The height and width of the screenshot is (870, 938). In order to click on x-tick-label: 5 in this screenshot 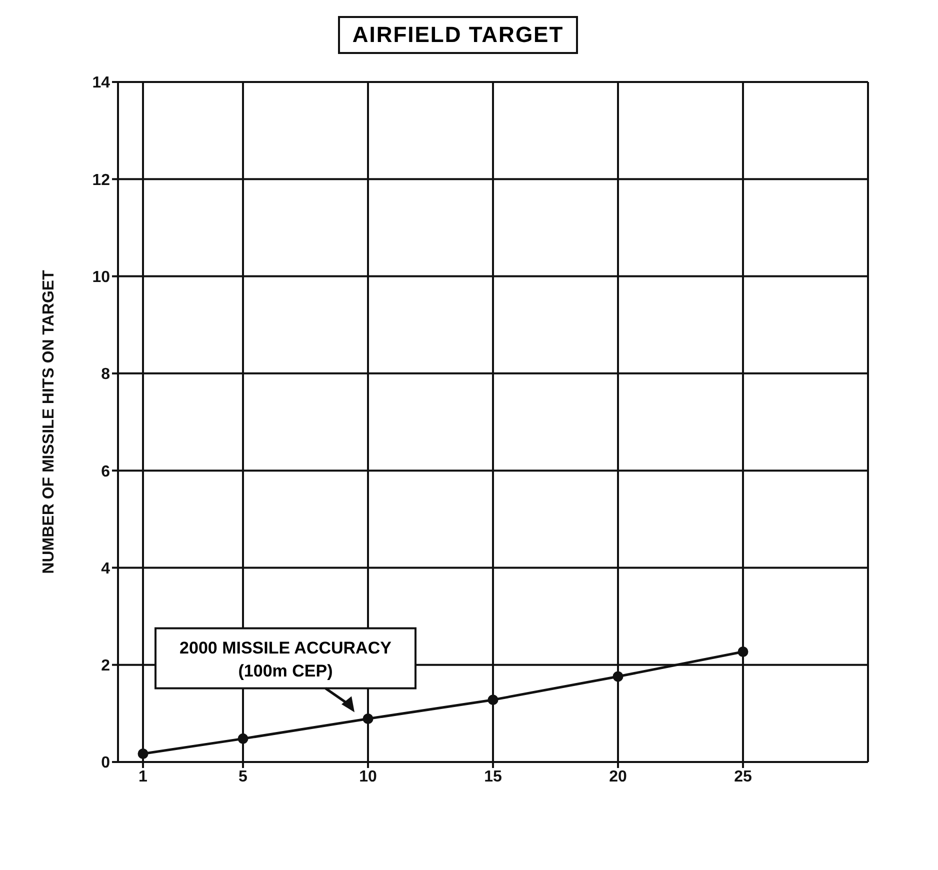, I will do `click(243, 777)`.